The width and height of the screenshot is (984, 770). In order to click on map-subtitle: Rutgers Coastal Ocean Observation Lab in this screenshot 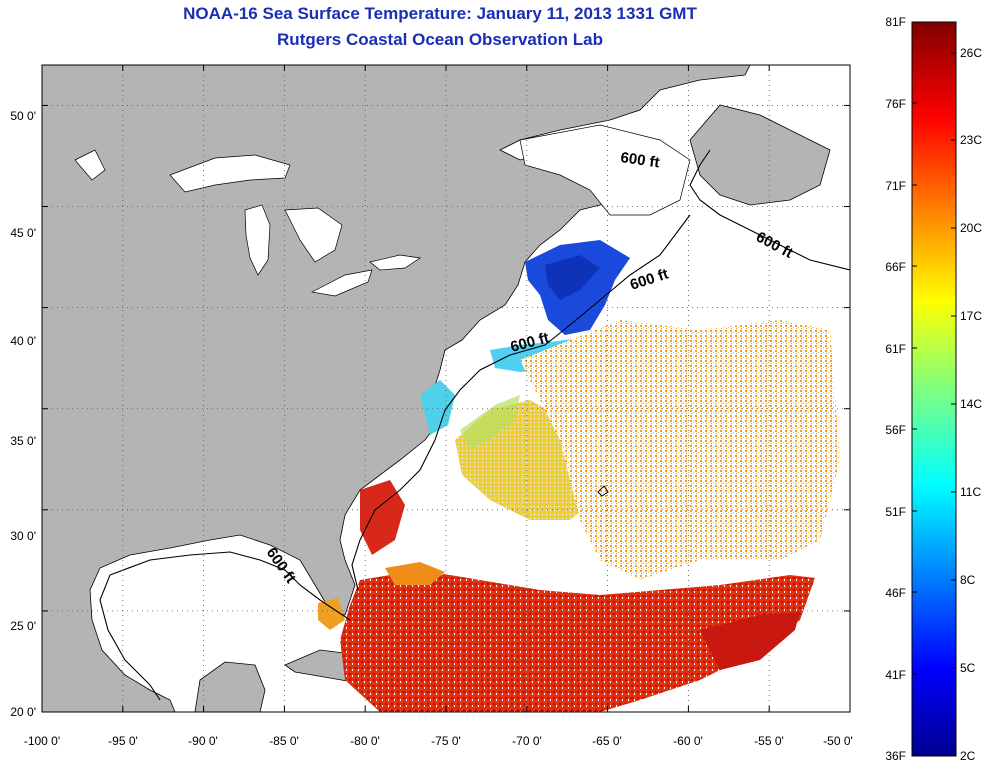, I will do `click(440, 39)`.